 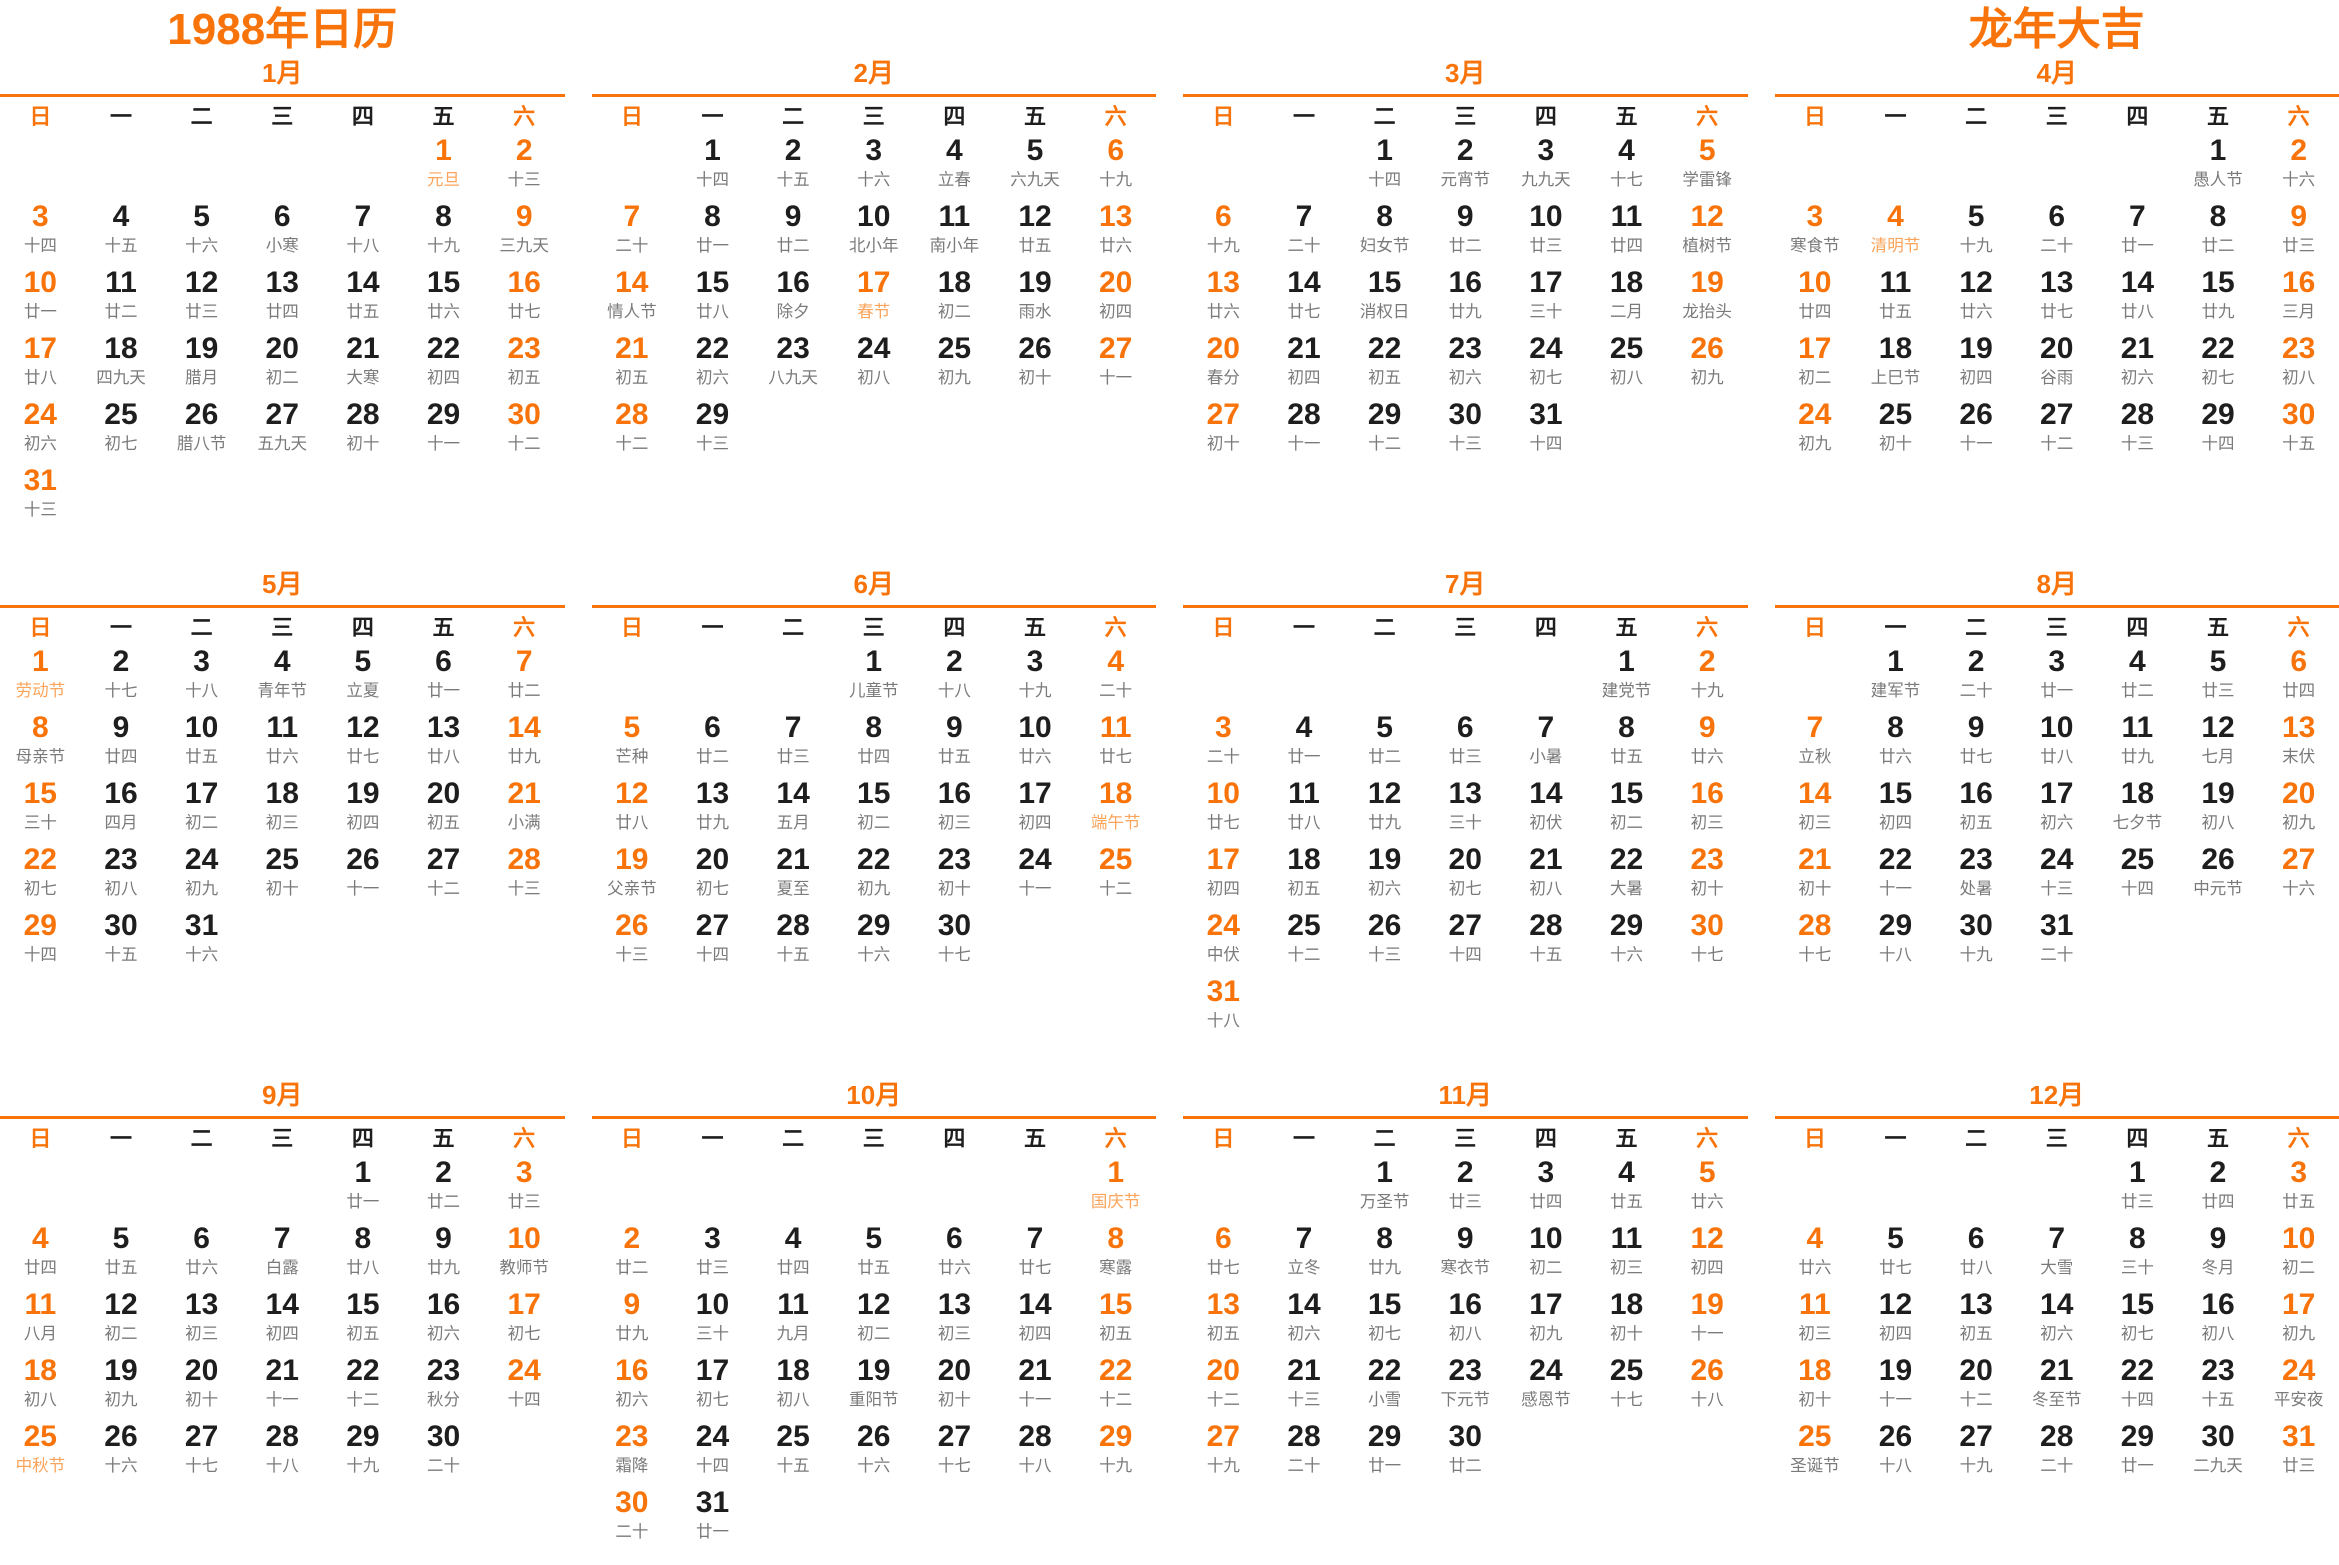 What do you see at coordinates (363, 1202) in the screenshot?
I see `day-lunar: 廿一` at bounding box center [363, 1202].